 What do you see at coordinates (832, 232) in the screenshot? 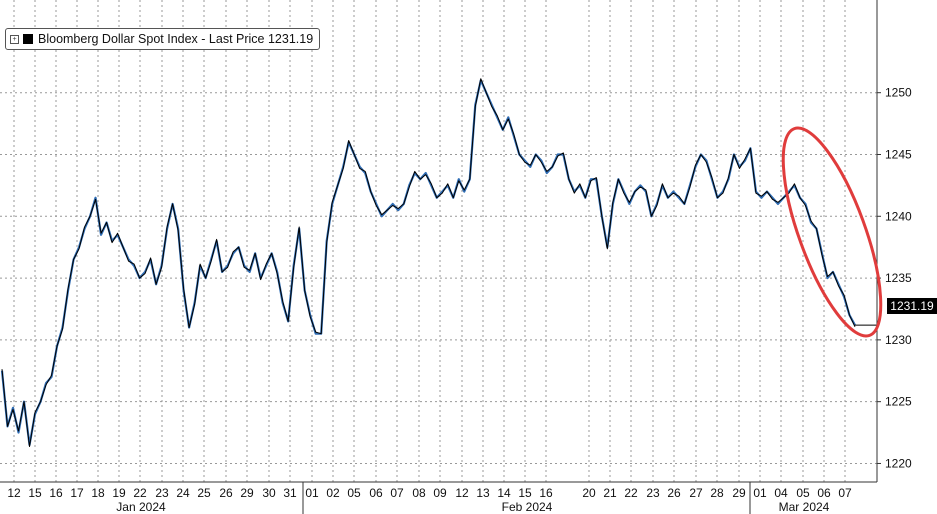
I see `highlight-ellipse` at bounding box center [832, 232].